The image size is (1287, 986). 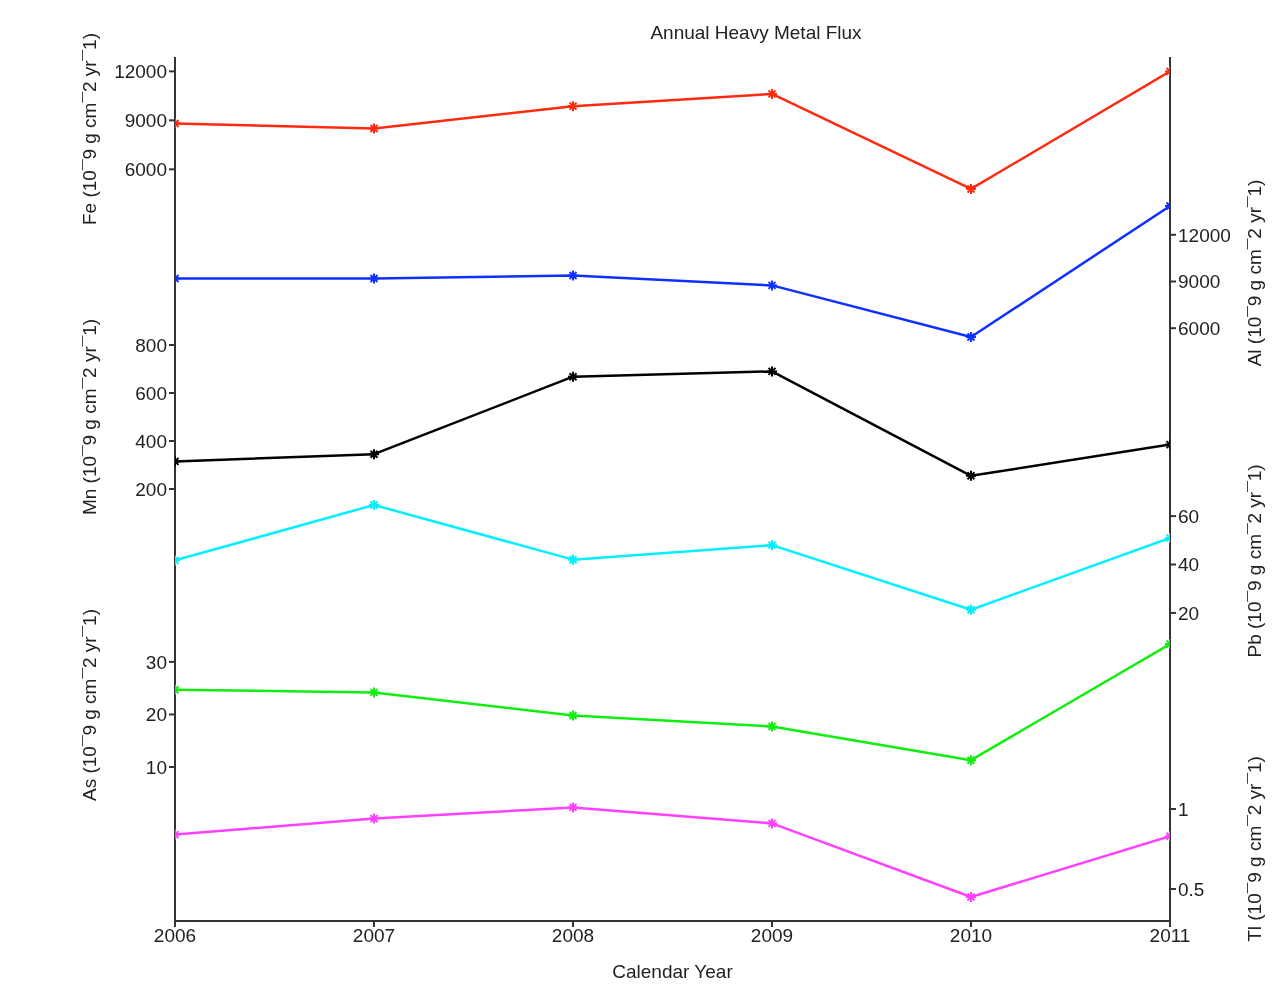 I want to click on y2-tick-label: 12000, so click(x=1204, y=235).